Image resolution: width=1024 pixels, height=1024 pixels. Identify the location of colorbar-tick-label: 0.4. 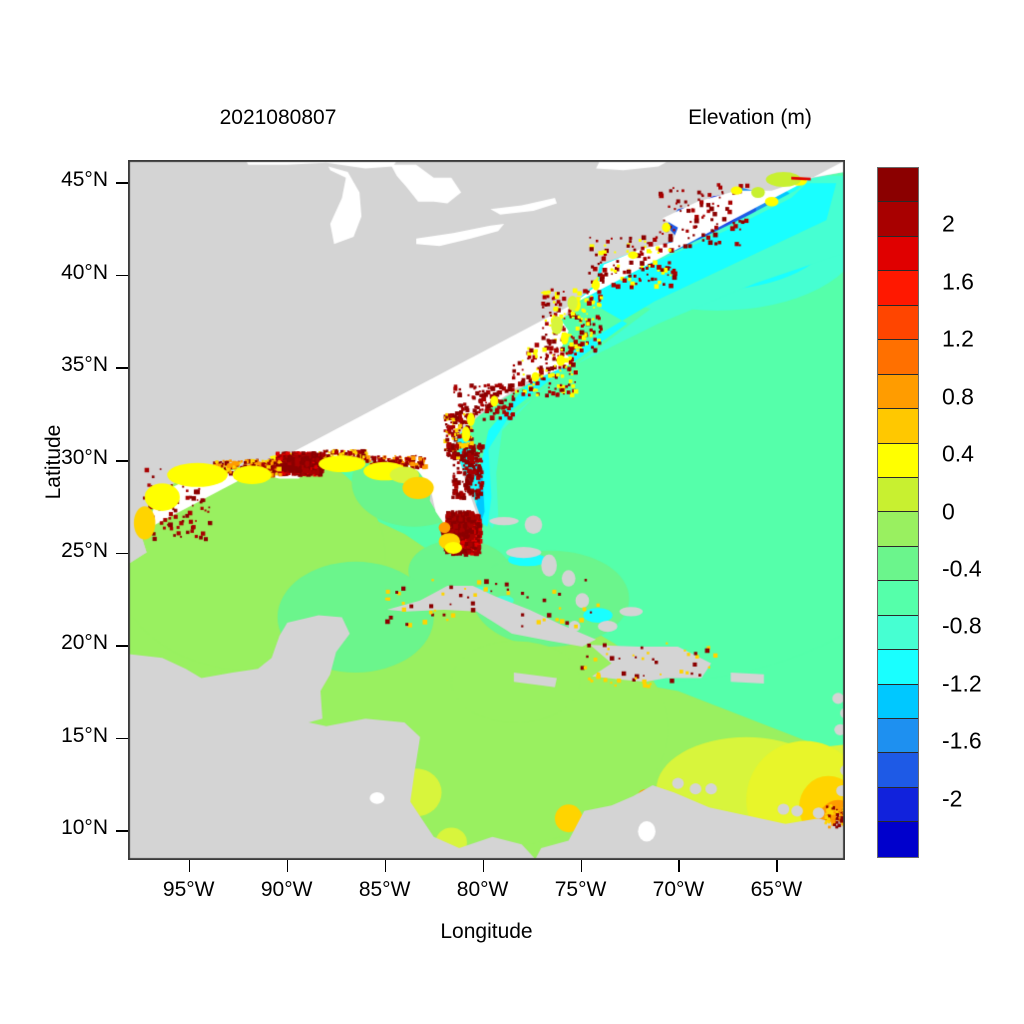
(958, 453).